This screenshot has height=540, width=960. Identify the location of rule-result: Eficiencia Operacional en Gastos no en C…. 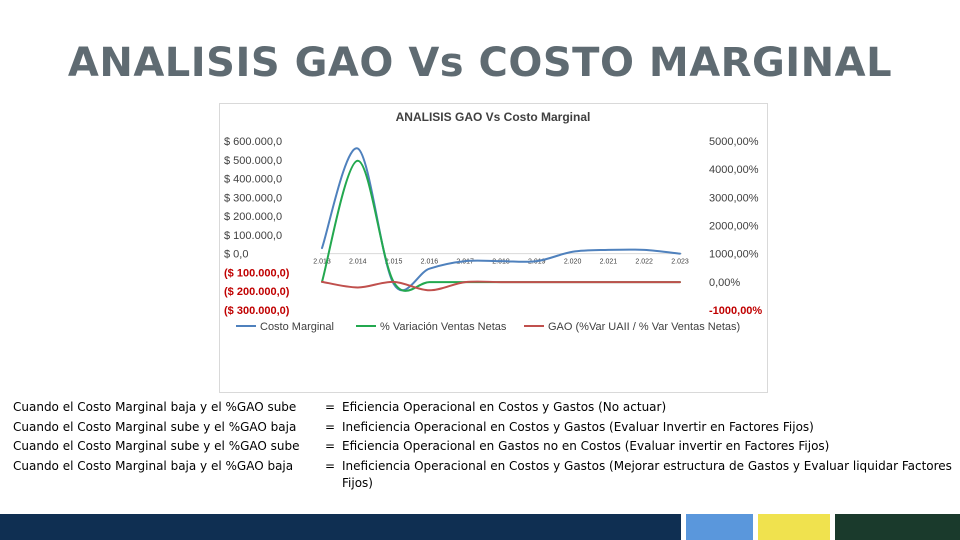
(586, 446).